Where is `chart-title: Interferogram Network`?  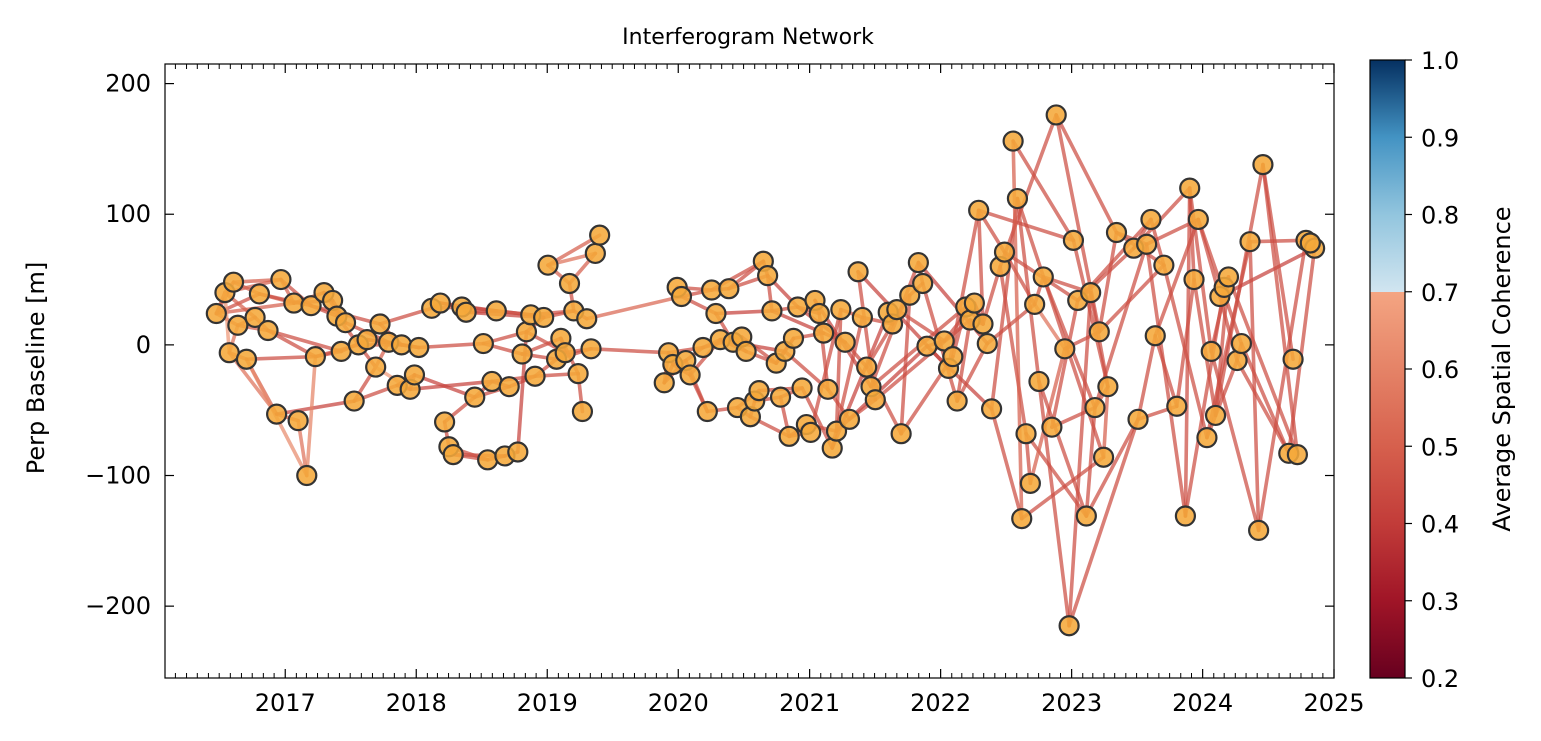
chart-title: Interferogram Network is located at coordinates (748, 37).